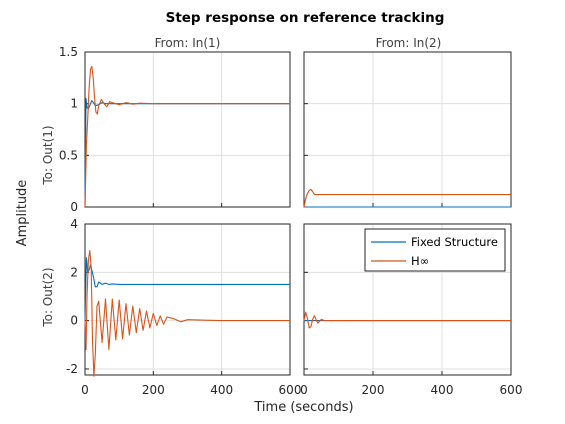 Image resolution: width=565 pixels, height=424 pixels. I want to click on y-axis-label: Amplitude, so click(22, 213).